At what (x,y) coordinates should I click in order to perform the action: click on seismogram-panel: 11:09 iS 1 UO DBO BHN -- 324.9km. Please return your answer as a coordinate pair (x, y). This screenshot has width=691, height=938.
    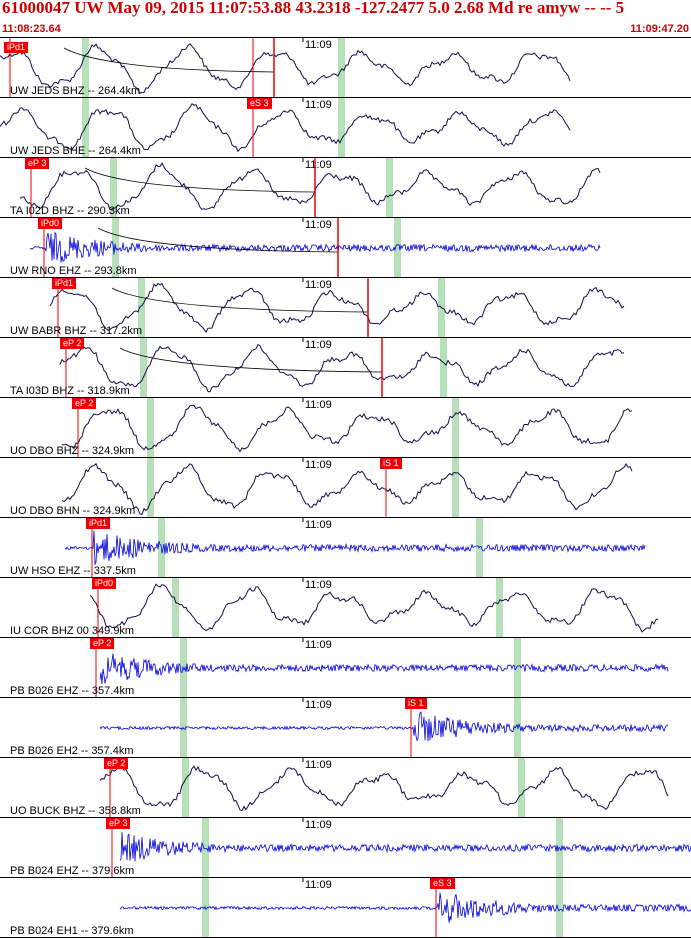
    Looking at the image, I should click on (345, 487).